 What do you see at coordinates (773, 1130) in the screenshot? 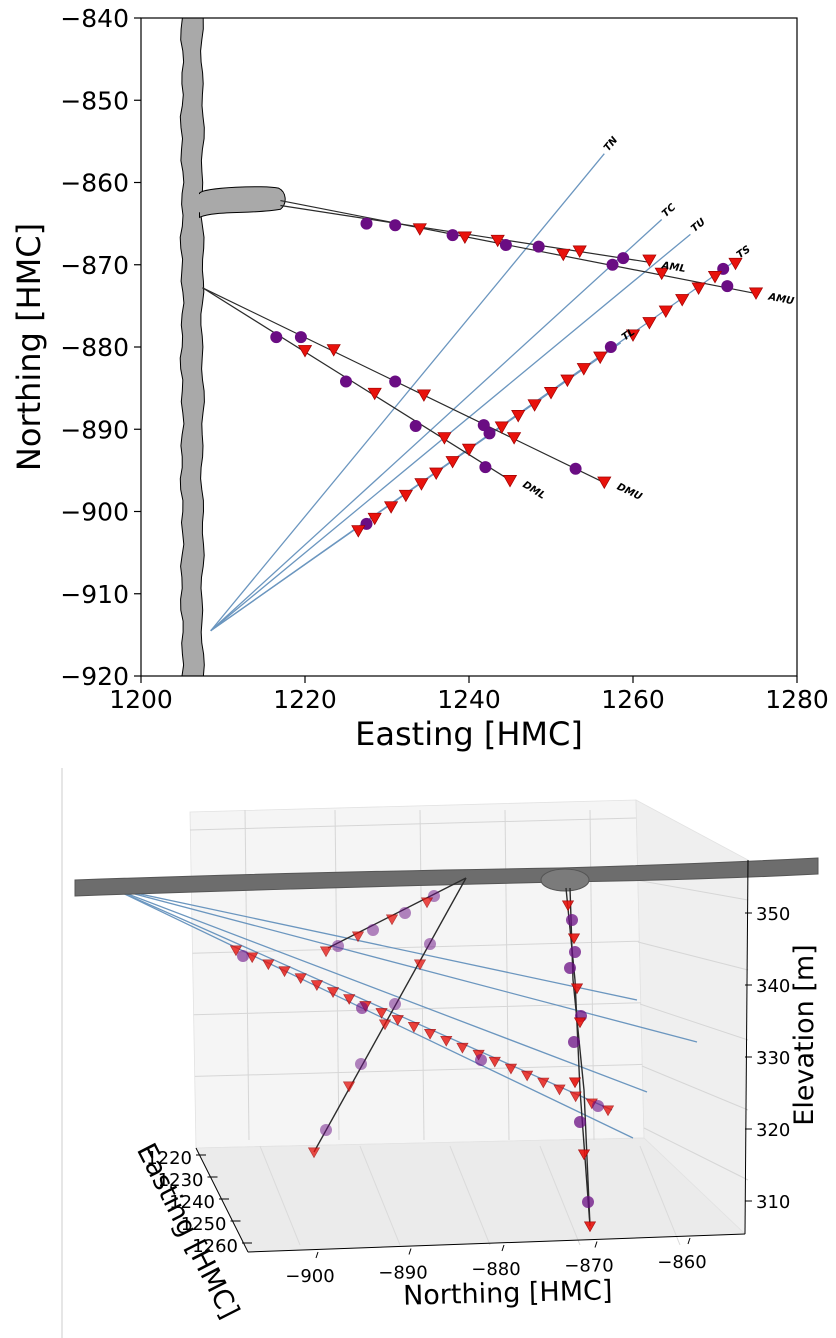
I see `elevation-tick-label: 320` at bounding box center [773, 1130].